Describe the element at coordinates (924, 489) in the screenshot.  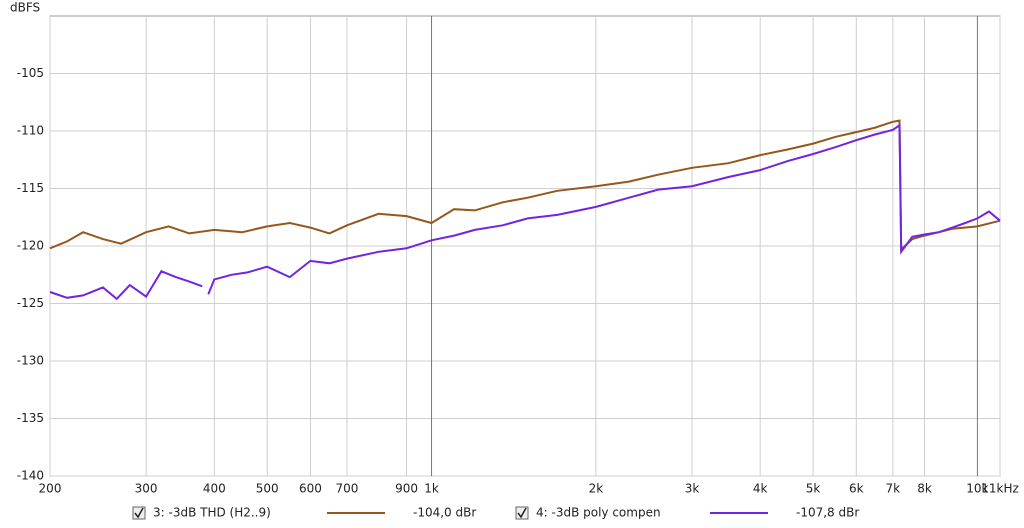
I see `x-tick-label: 8k` at that location.